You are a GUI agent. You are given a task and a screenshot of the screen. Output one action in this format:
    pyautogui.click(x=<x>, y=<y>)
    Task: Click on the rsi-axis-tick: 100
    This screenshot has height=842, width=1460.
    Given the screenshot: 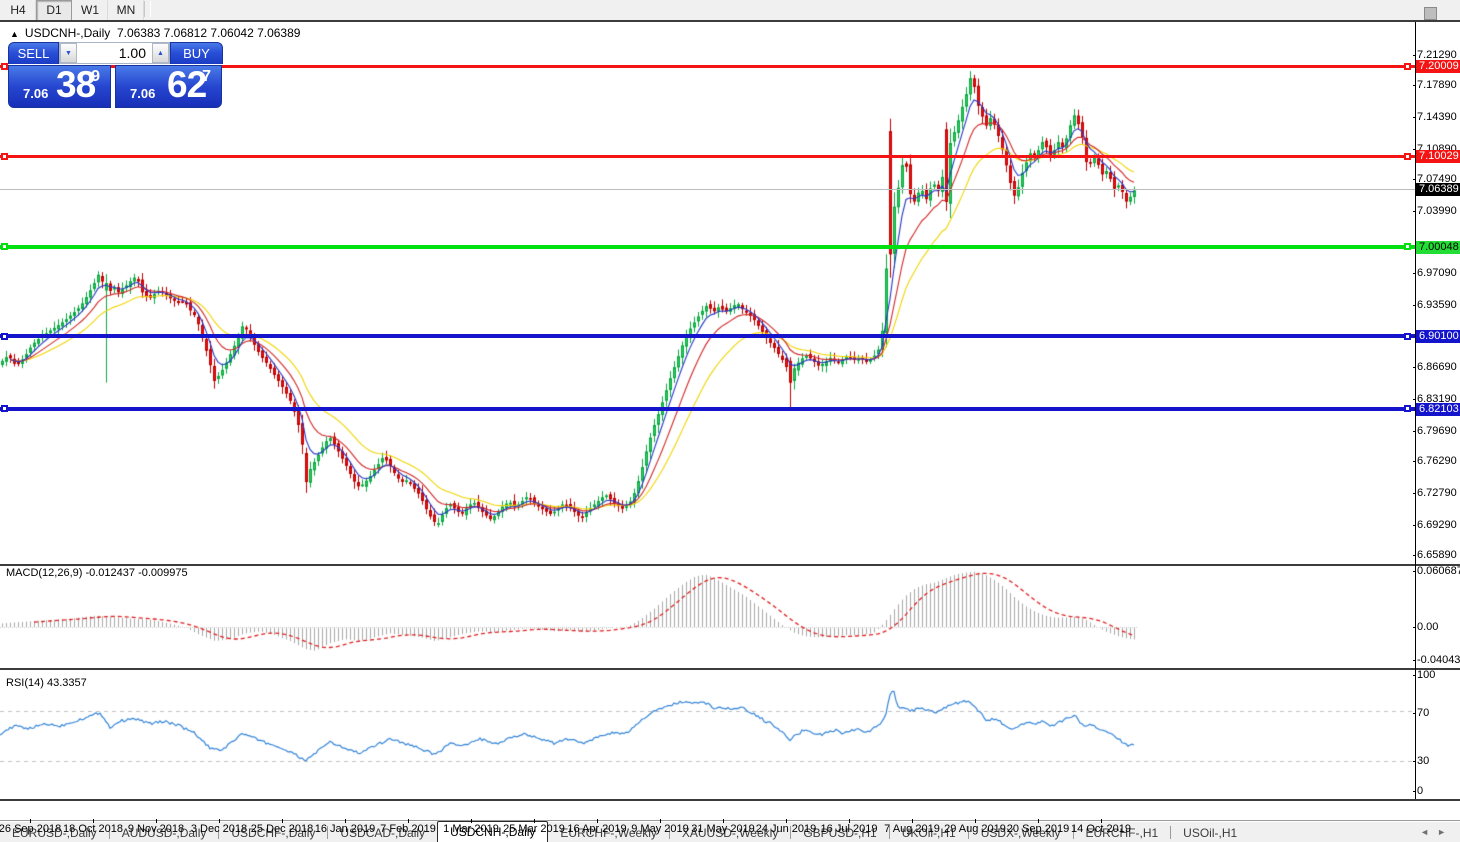 What is the action you would take?
    pyautogui.click(x=1424, y=675)
    